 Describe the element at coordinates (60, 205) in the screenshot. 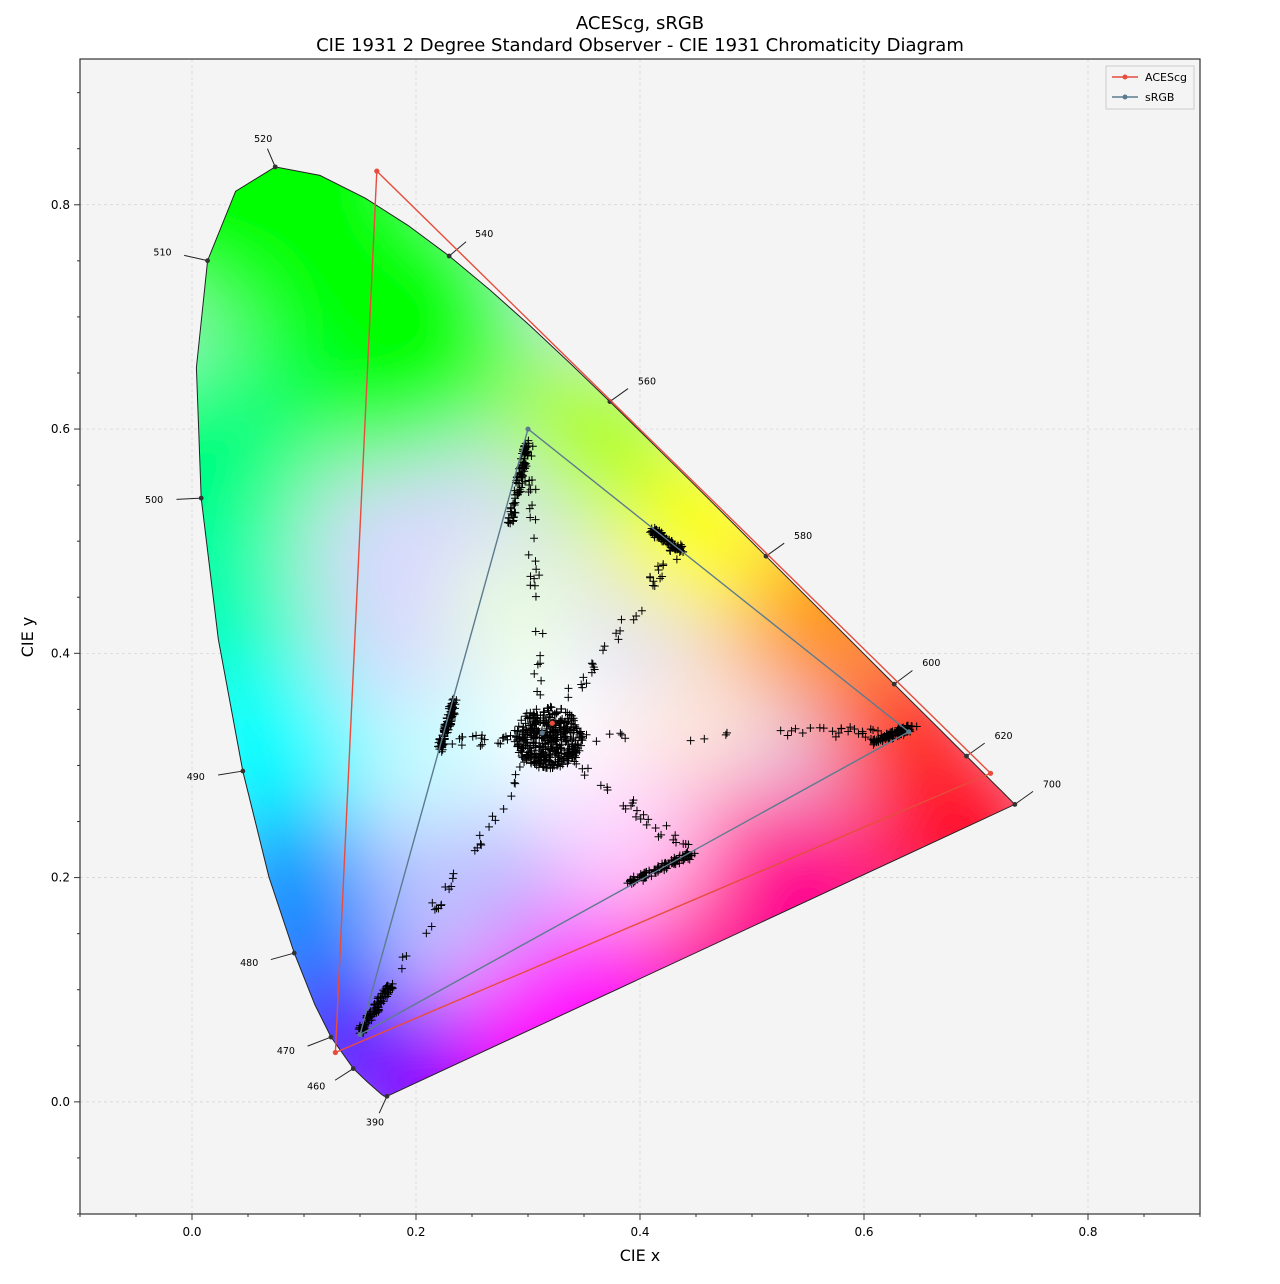

I see `y-tick-label: 0.8` at that location.